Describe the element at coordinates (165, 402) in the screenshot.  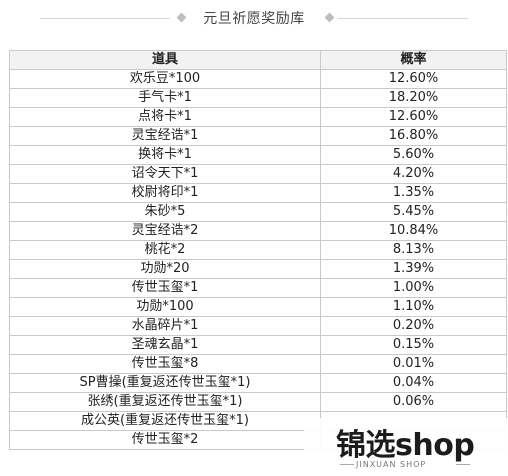
I see `item-name-cell: 张绣(重复返还传世玉玺*1)` at that location.